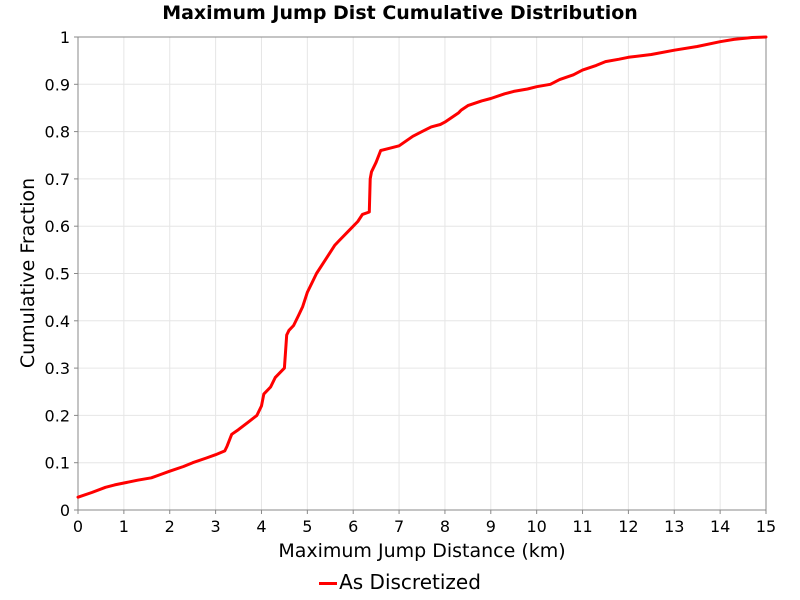 The width and height of the screenshot is (800, 600). Describe the element at coordinates (65, 510) in the screenshot. I see `y-tick-label: 0` at that location.